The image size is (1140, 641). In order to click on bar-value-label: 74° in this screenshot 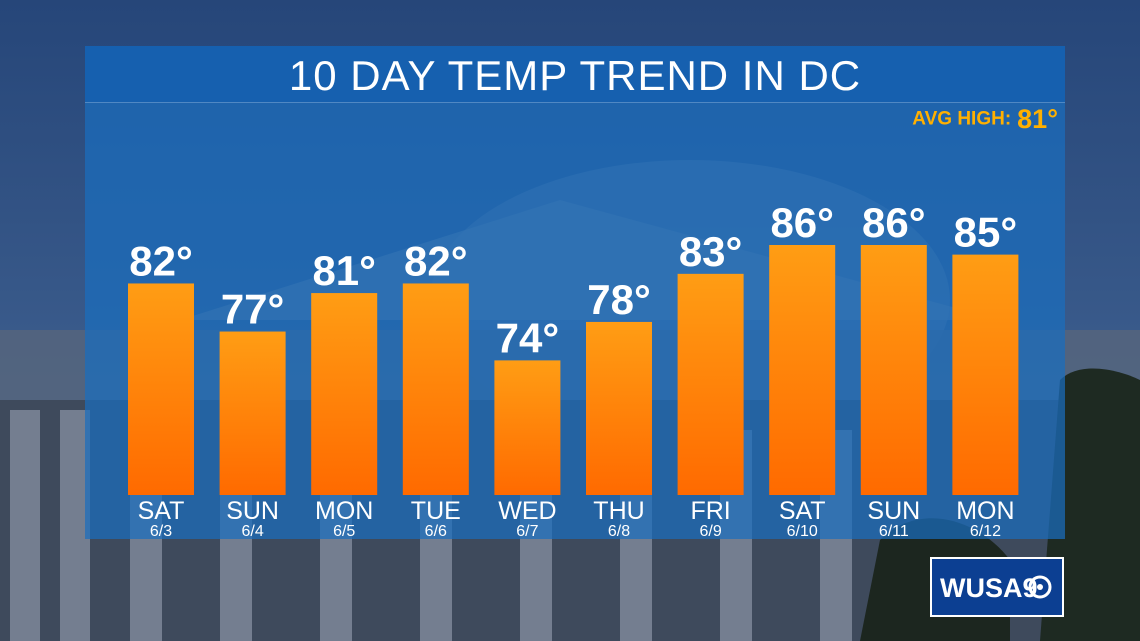, I will do `click(528, 337)`.